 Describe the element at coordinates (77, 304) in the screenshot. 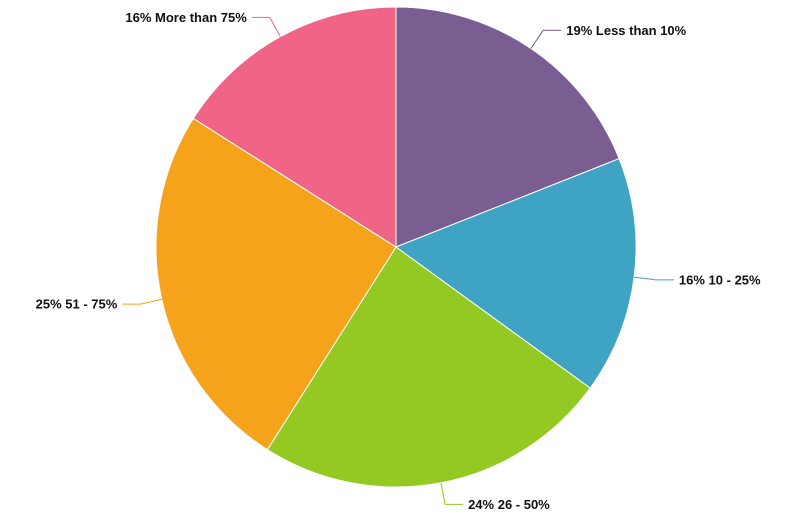

I see `slice-label-51-75: 25% 51 - 75%` at that location.